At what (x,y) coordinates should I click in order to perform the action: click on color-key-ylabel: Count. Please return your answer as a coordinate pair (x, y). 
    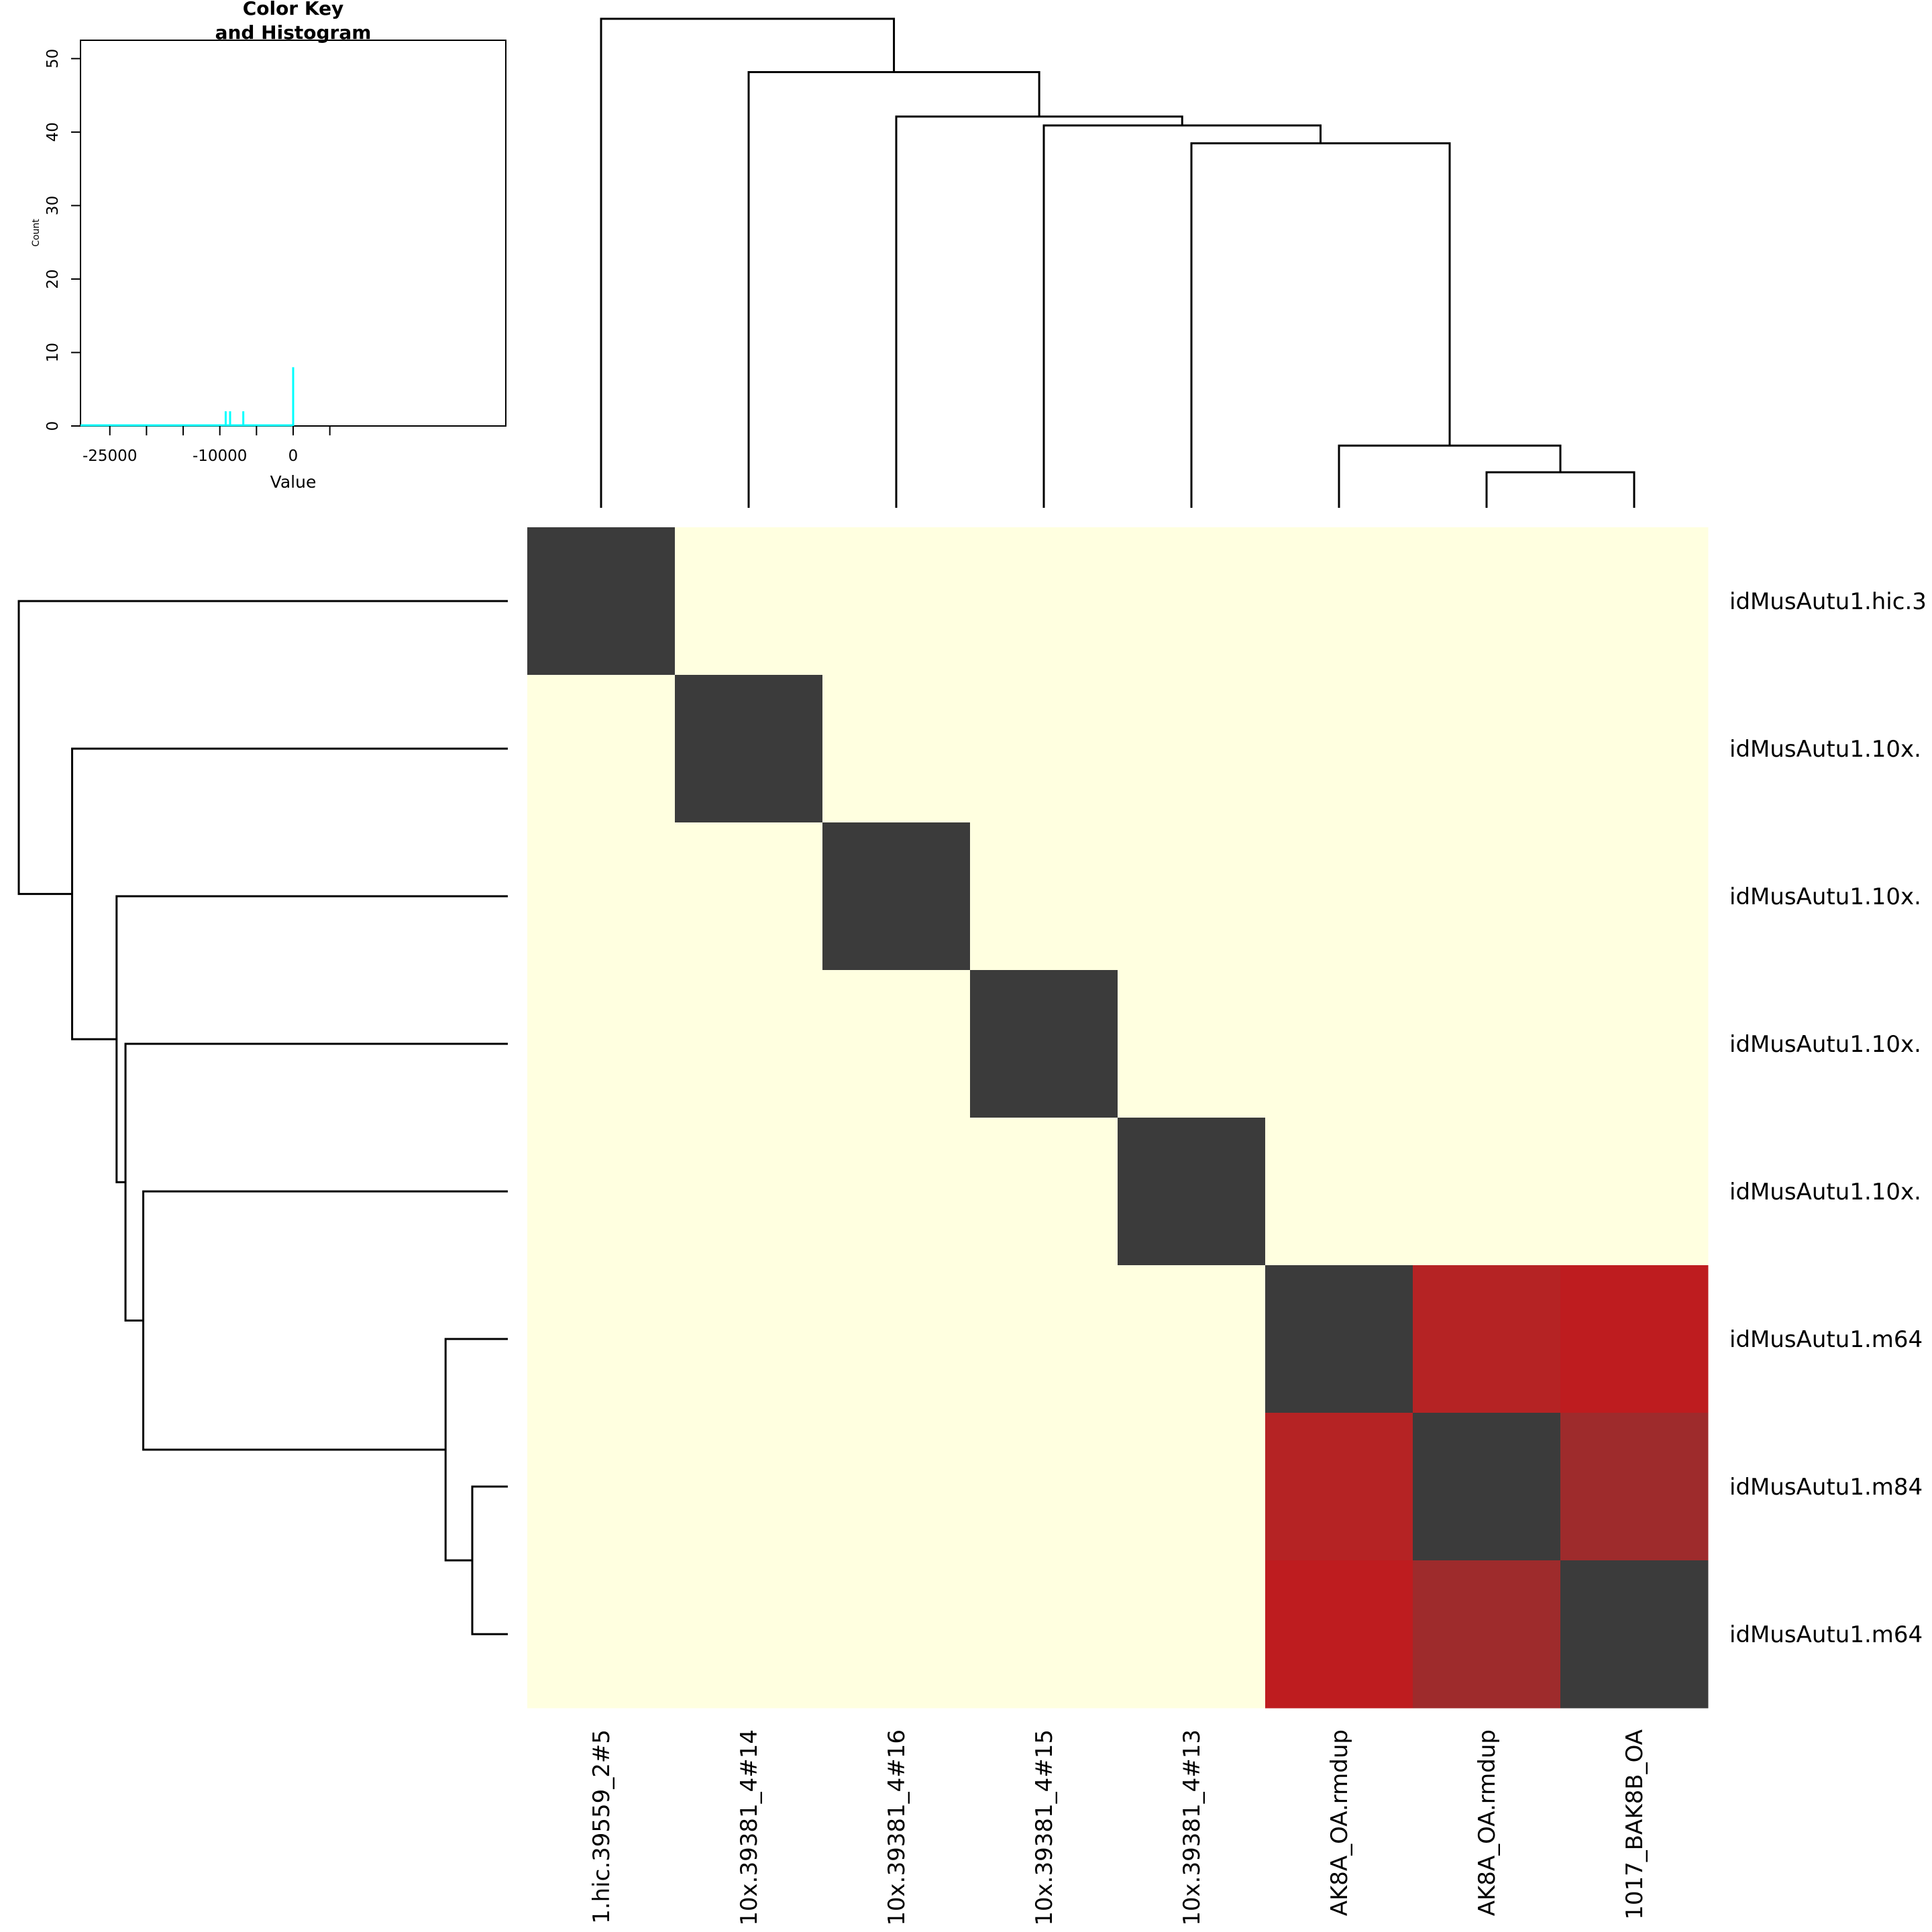
    Looking at the image, I should click on (36, 233).